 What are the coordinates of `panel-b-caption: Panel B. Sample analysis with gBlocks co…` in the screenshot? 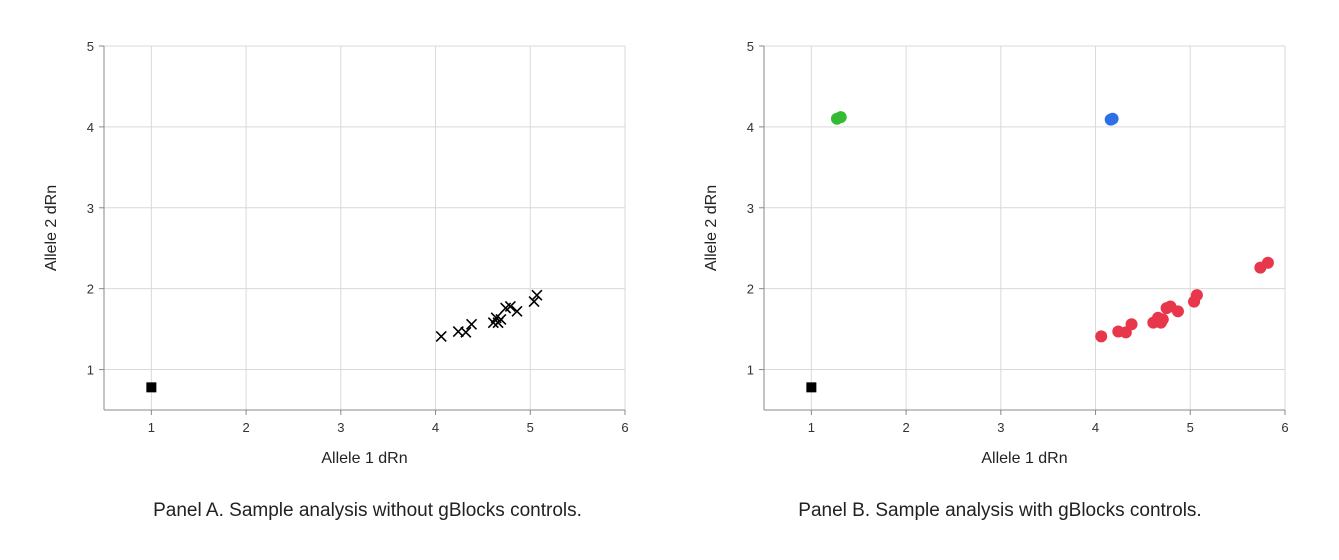 It's located at (1000, 510).